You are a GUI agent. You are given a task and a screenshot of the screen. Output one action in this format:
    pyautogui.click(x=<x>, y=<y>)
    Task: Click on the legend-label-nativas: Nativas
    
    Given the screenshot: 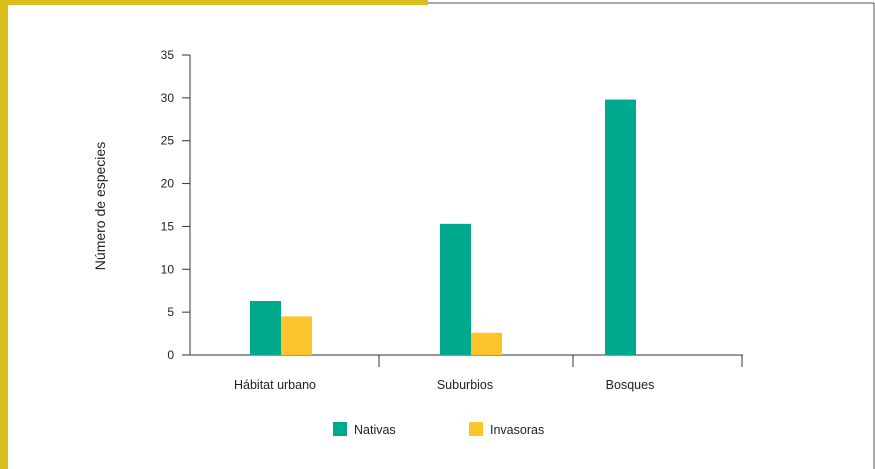 What is the action you would take?
    pyautogui.click(x=375, y=430)
    